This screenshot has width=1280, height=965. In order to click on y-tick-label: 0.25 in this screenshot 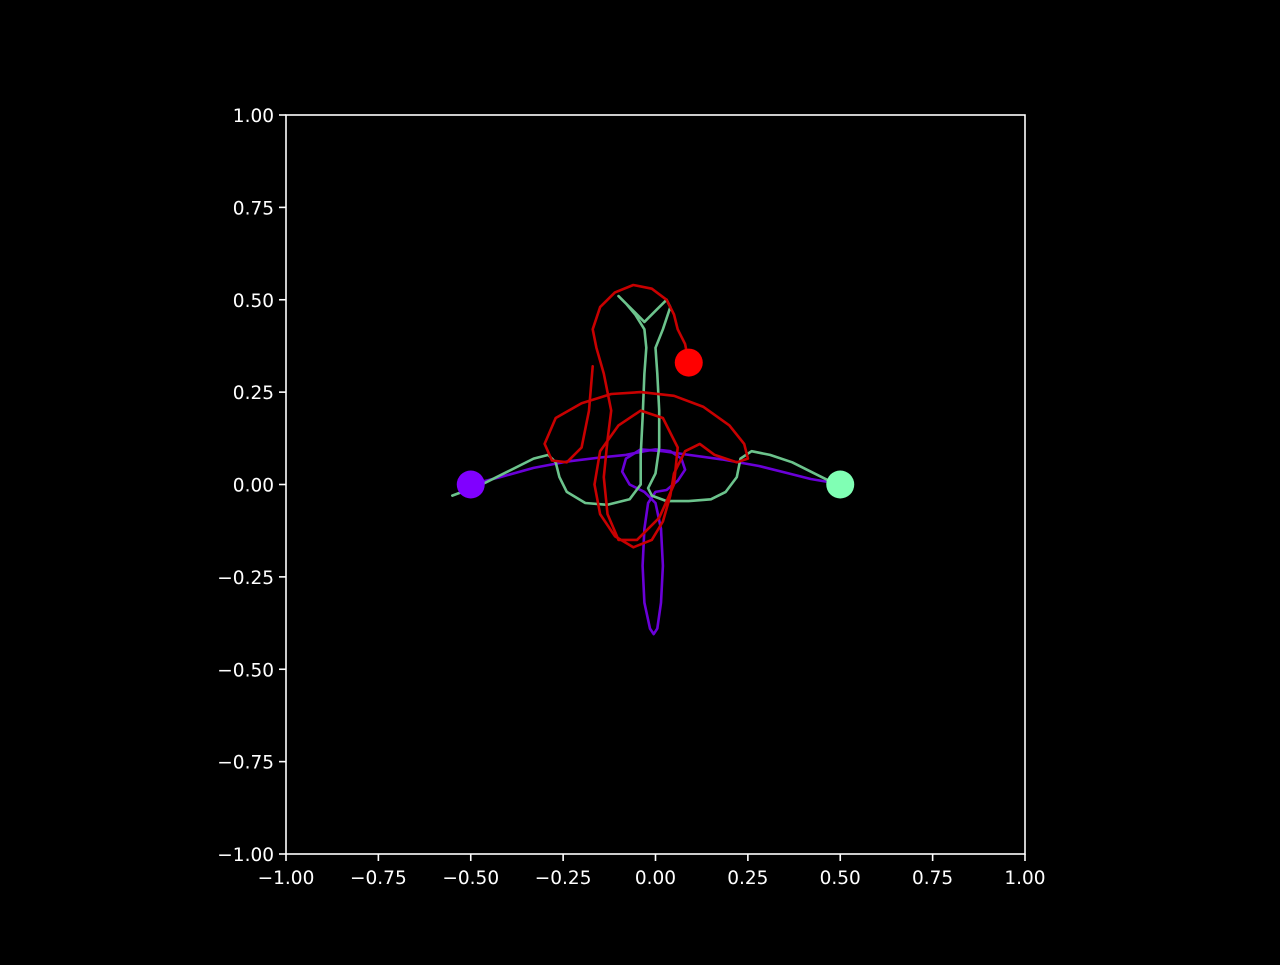, I will do `click(253, 393)`.